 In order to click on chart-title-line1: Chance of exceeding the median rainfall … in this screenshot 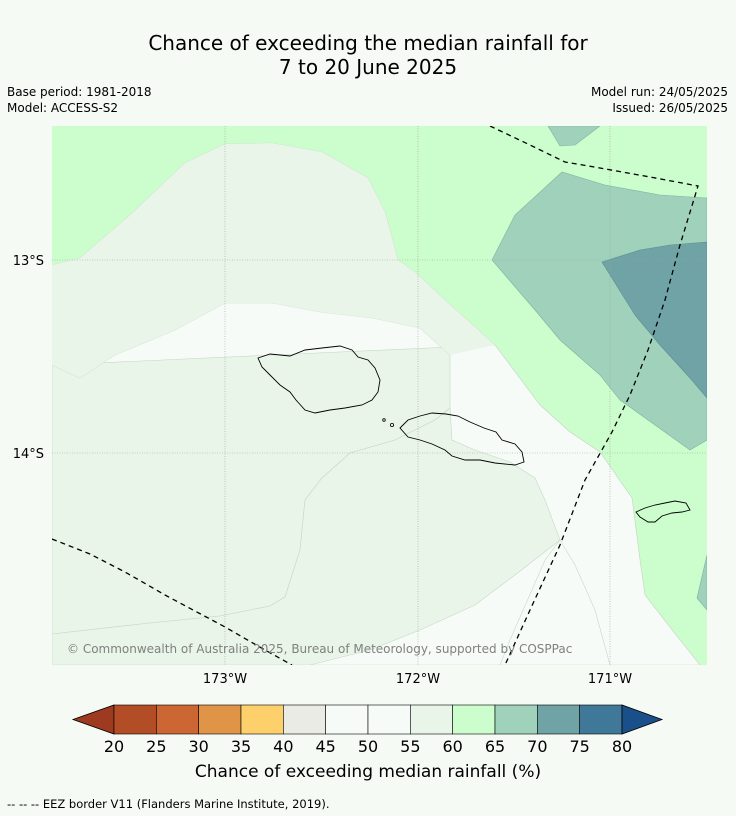, I will do `click(368, 43)`.